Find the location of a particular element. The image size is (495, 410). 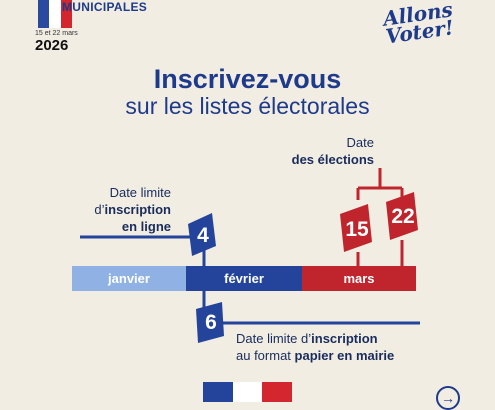

online-deadline-label: Date limite d’inscription en ligne is located at coordinates (132, 209).